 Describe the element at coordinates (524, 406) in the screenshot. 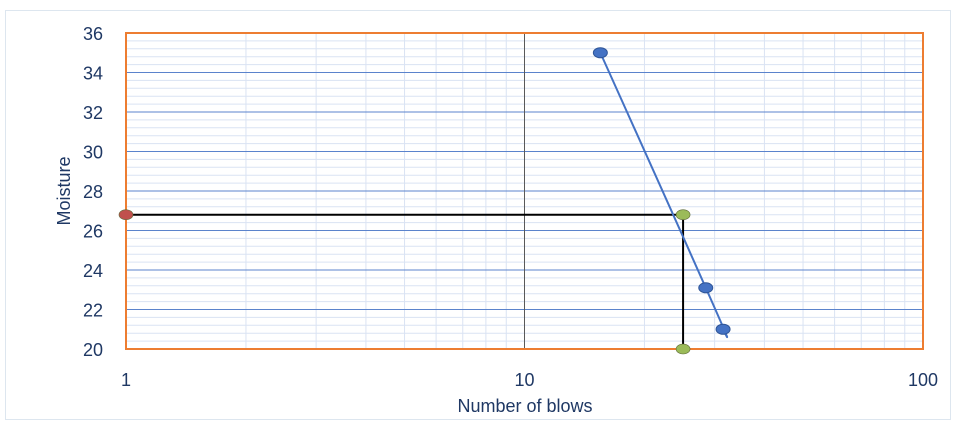

I see `x-axis-label: Number of blows` at that location.